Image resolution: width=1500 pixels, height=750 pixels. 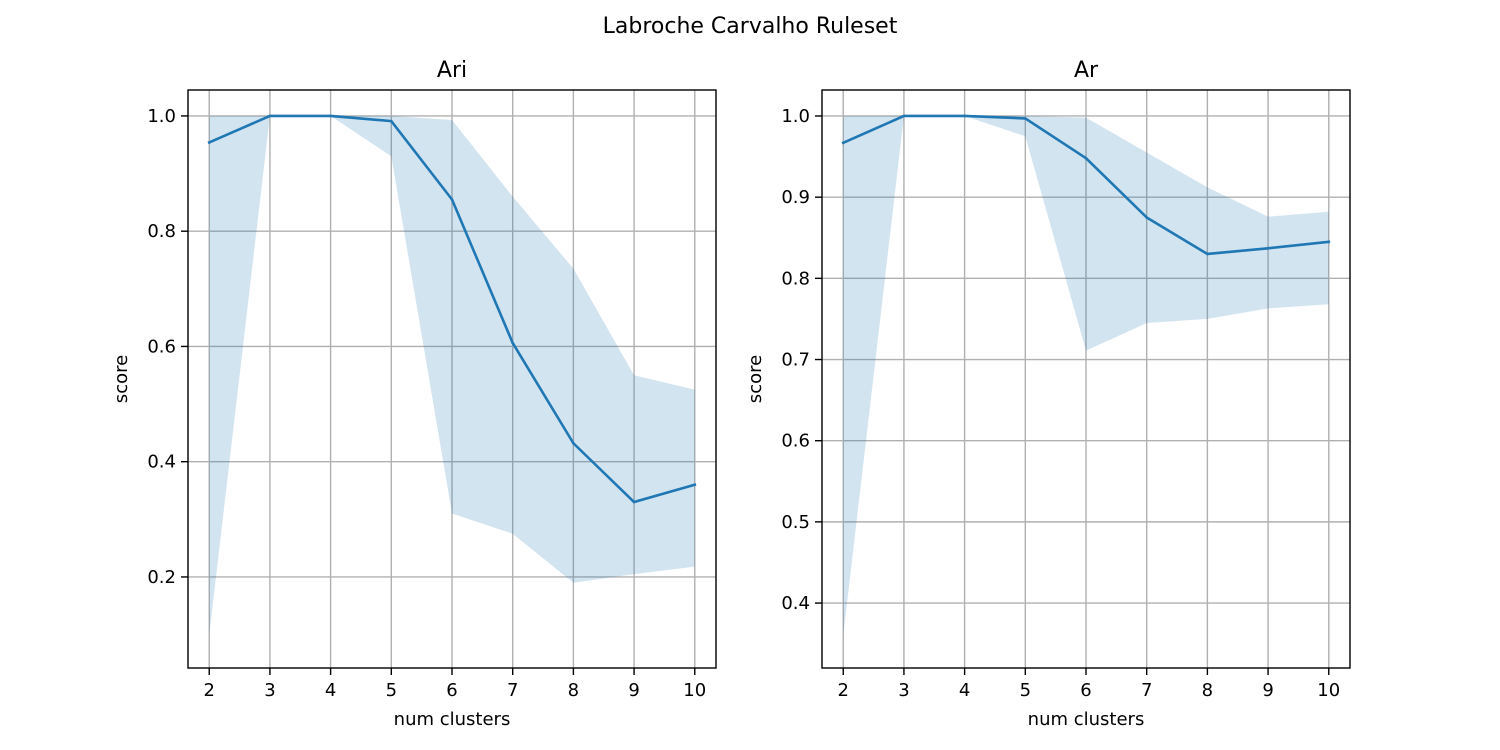 What do you see at coordinates (452, 70) in the screenshot?
I see `subplot-title: Ari` at bounding box center [452, 70].